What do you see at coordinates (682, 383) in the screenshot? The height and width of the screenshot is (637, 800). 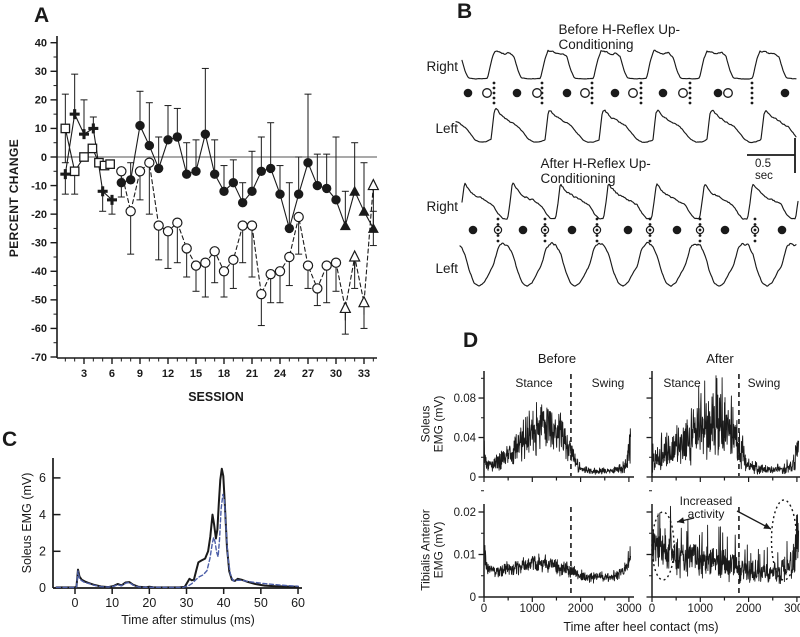 I see `panel-d-stance-label-after: Stance` at bounding box center [682, 383].